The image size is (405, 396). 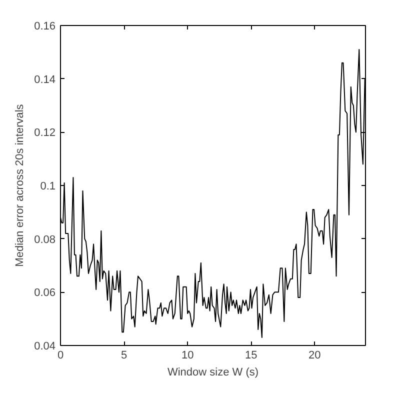 What do you see at coordinates (213, 372) in the screenshot?
I see `x-axis-title: Window size W (s)` at bounding box center [213, 372].